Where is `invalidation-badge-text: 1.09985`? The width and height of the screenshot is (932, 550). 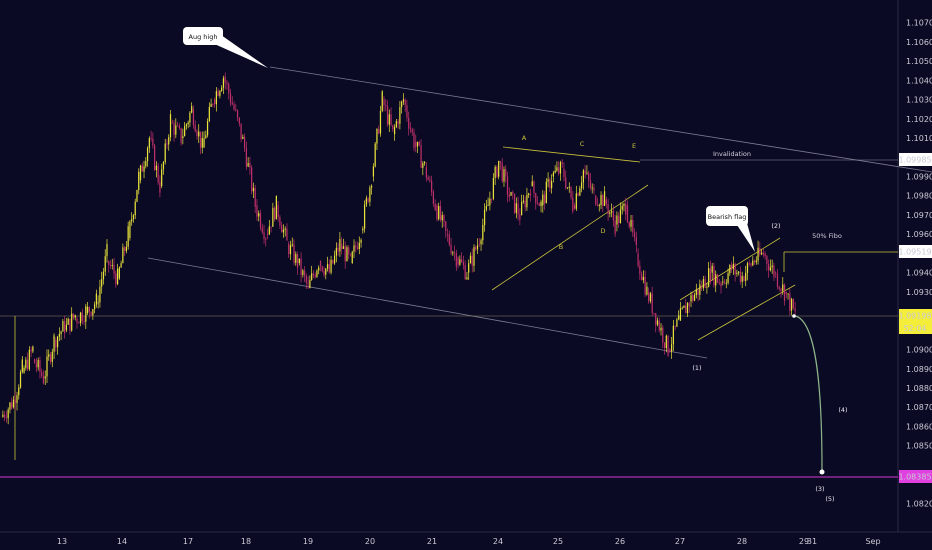 invalidation-badge-text: 1.09985 is located at coordinates (914, 160).